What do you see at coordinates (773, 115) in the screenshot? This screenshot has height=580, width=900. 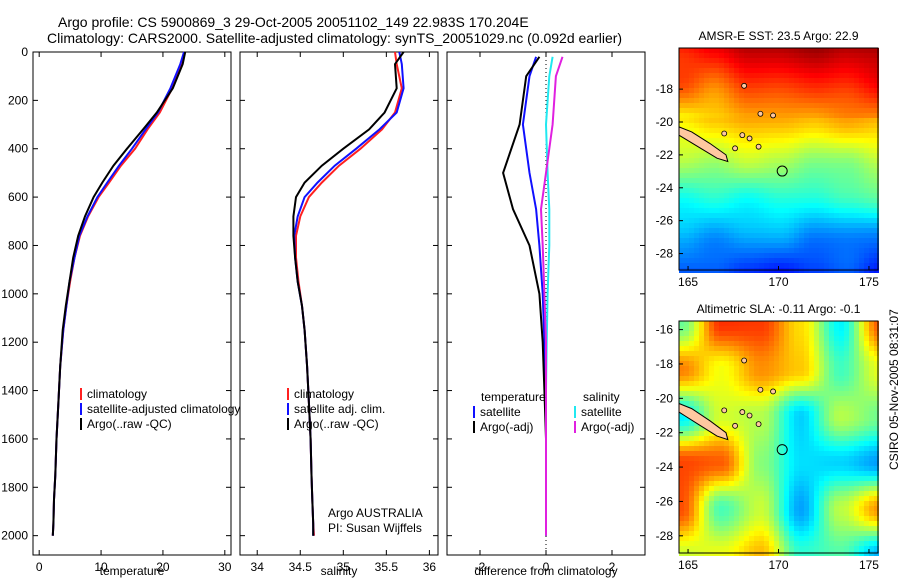 I see `sst_map-island` at bounding box center [773, 115].